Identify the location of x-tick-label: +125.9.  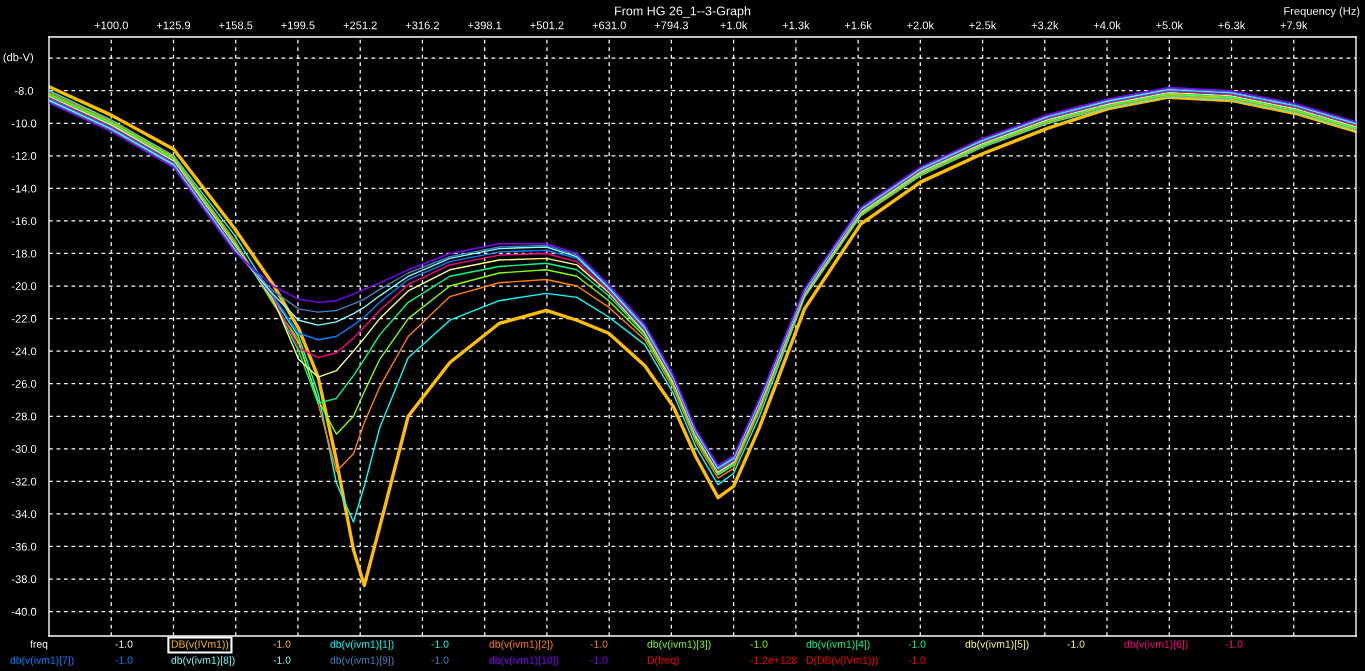
(173, 25).